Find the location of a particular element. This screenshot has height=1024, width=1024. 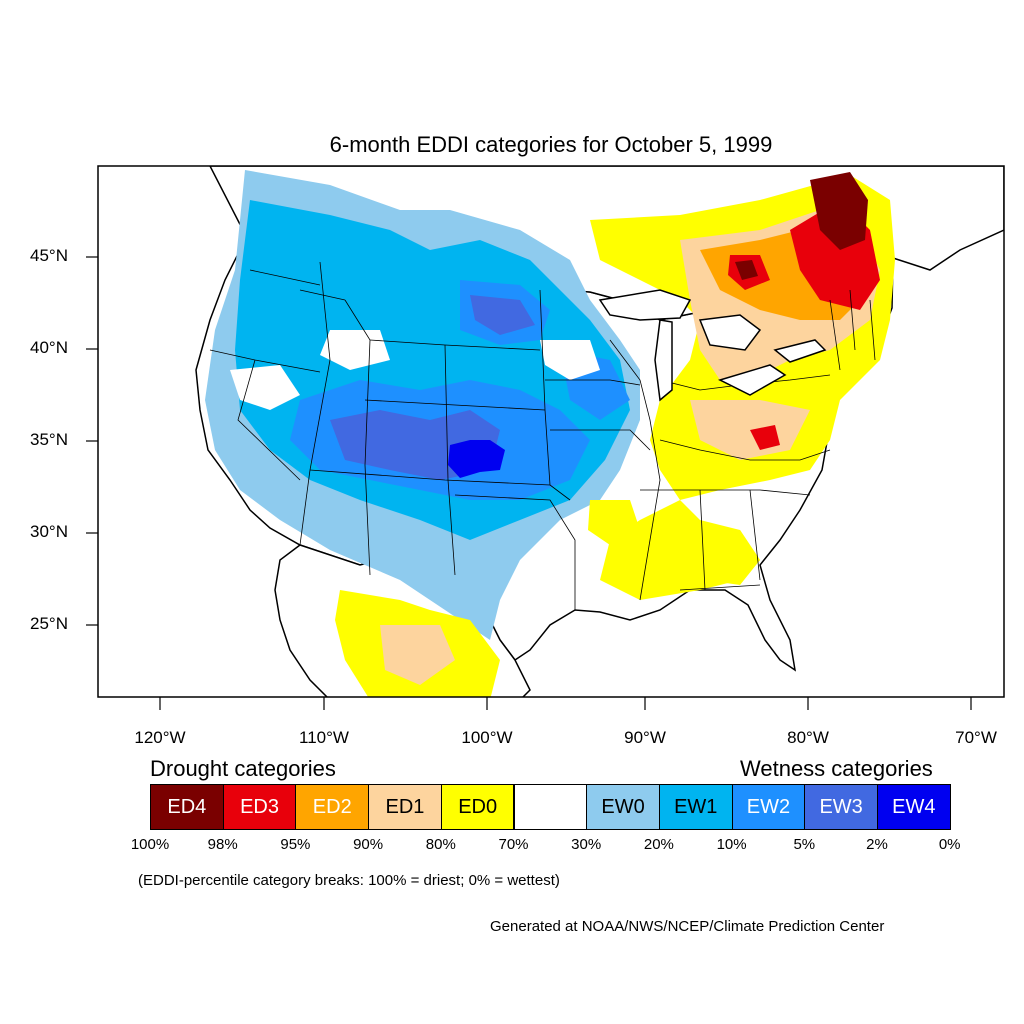

drought-categories-heading: Drought categories is located at coordinates (243, 768).